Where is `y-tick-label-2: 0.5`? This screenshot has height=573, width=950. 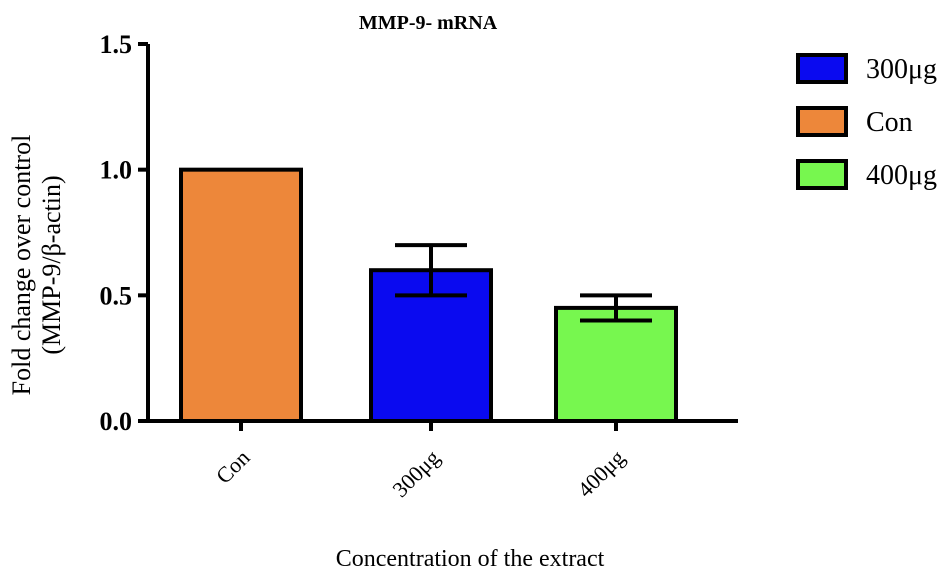 y-tick-label-2: 0.5 is located at coordinates (116, 295).